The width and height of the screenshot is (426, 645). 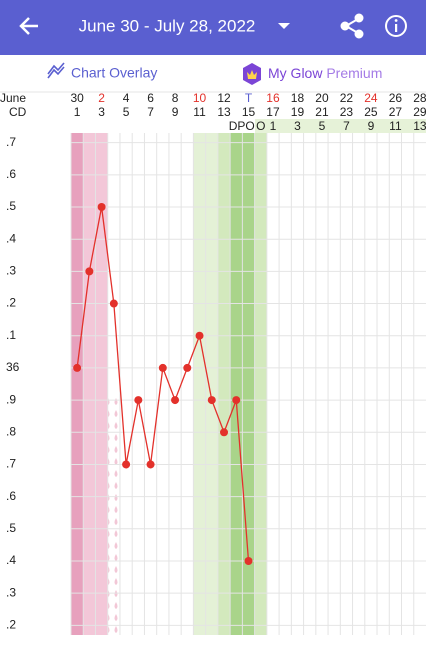 I want to click on premium-b: Premium, so click(x=354, y=73).